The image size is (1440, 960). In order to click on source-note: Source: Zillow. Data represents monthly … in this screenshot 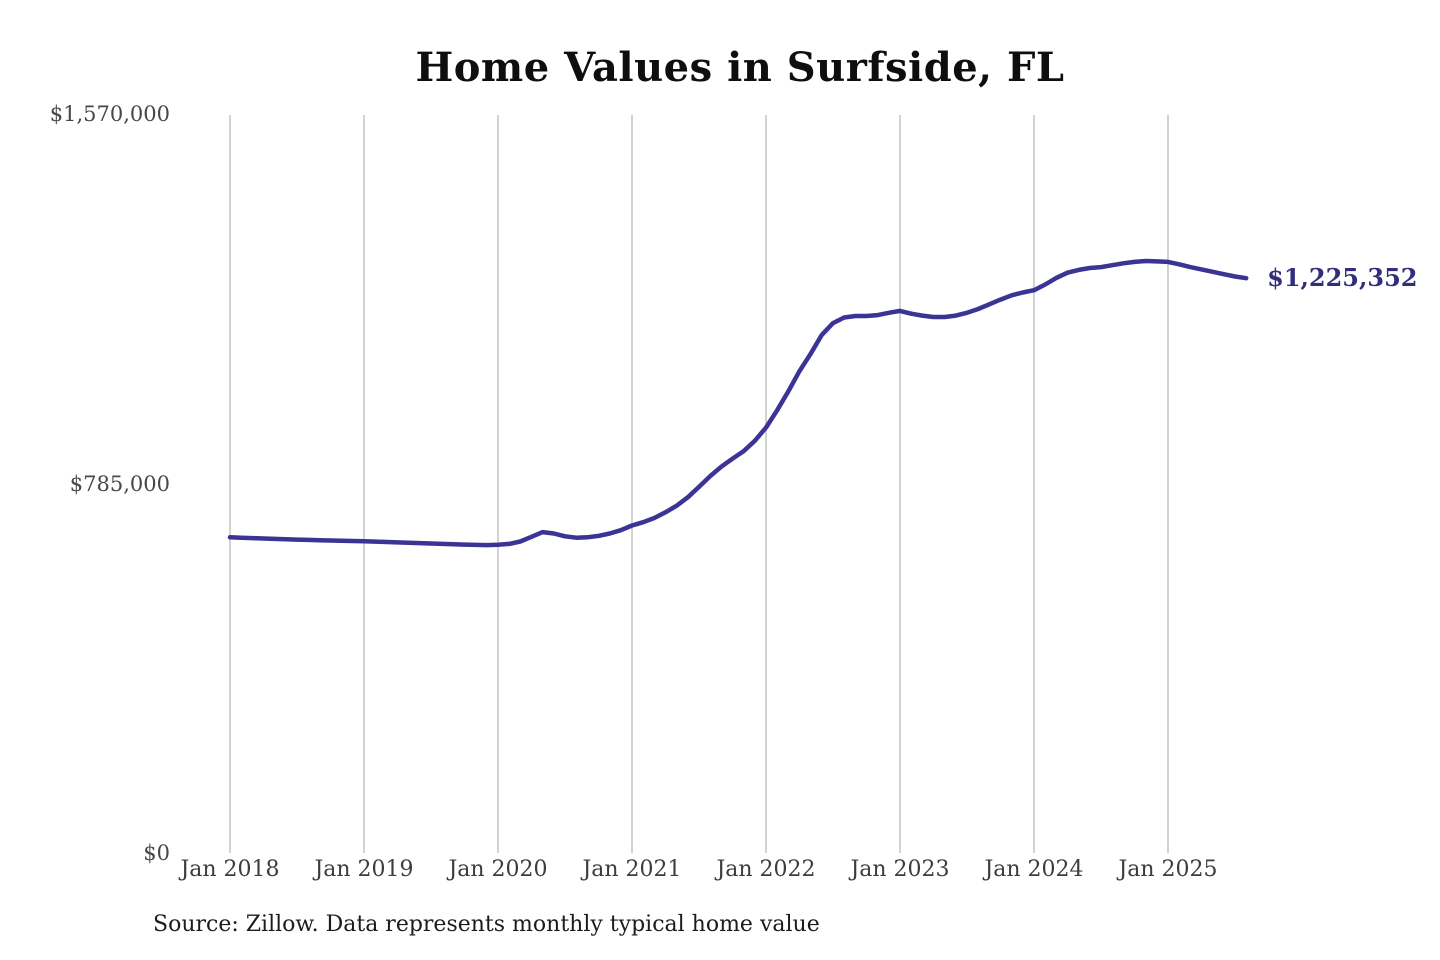, I will do `click(486, 924)`.